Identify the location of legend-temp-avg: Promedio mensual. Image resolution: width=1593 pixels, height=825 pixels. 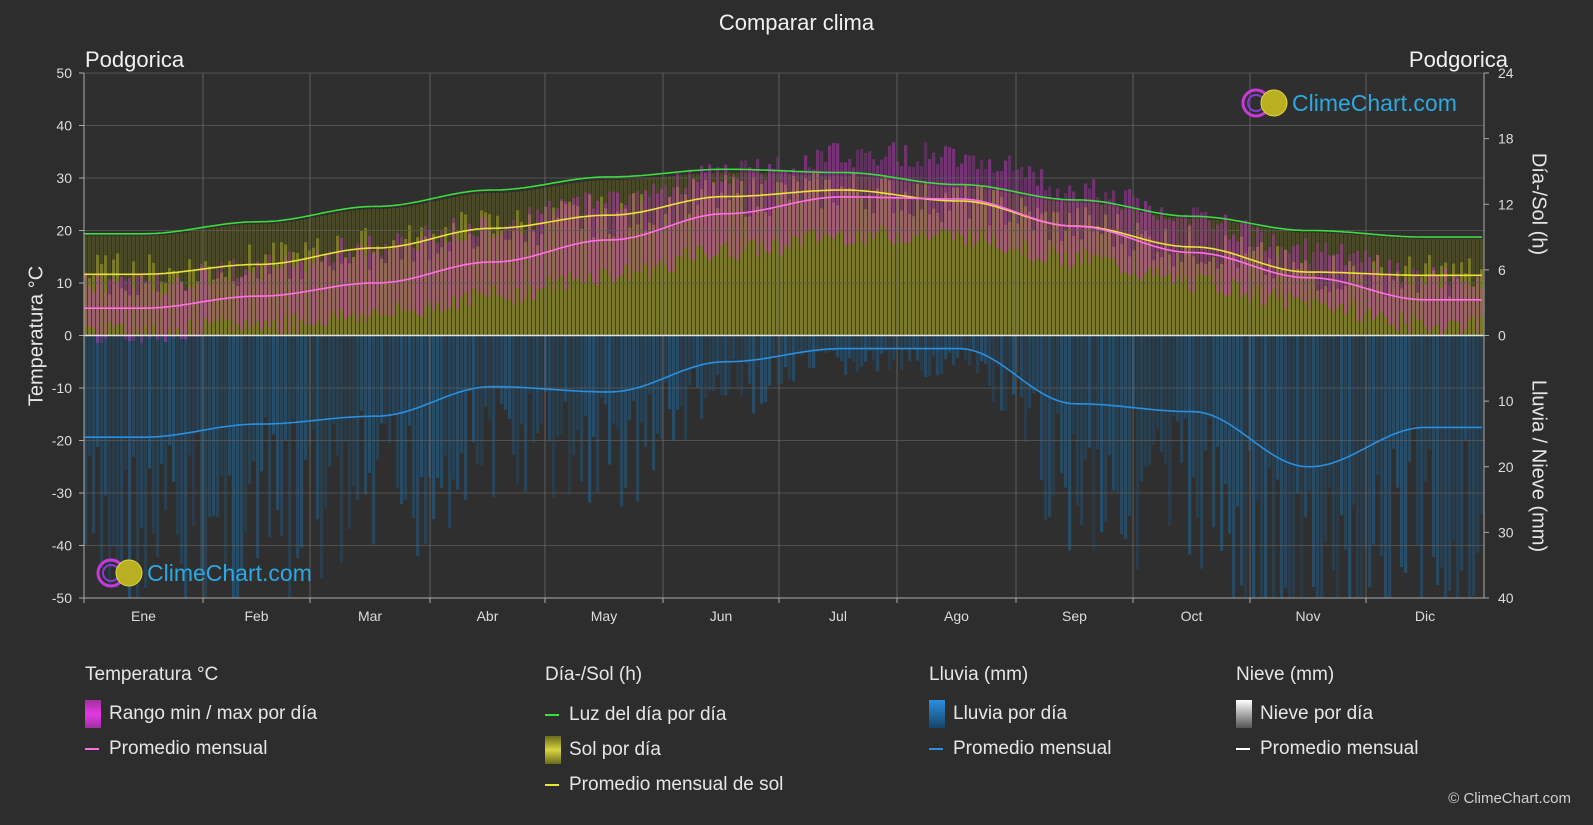
(201, 749).